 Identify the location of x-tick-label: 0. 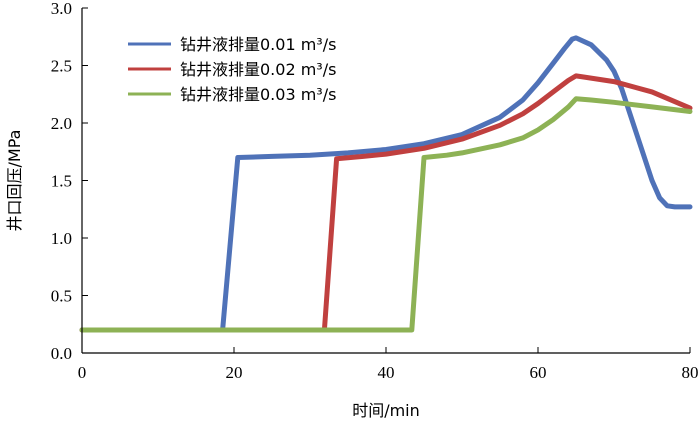
(82, 372).